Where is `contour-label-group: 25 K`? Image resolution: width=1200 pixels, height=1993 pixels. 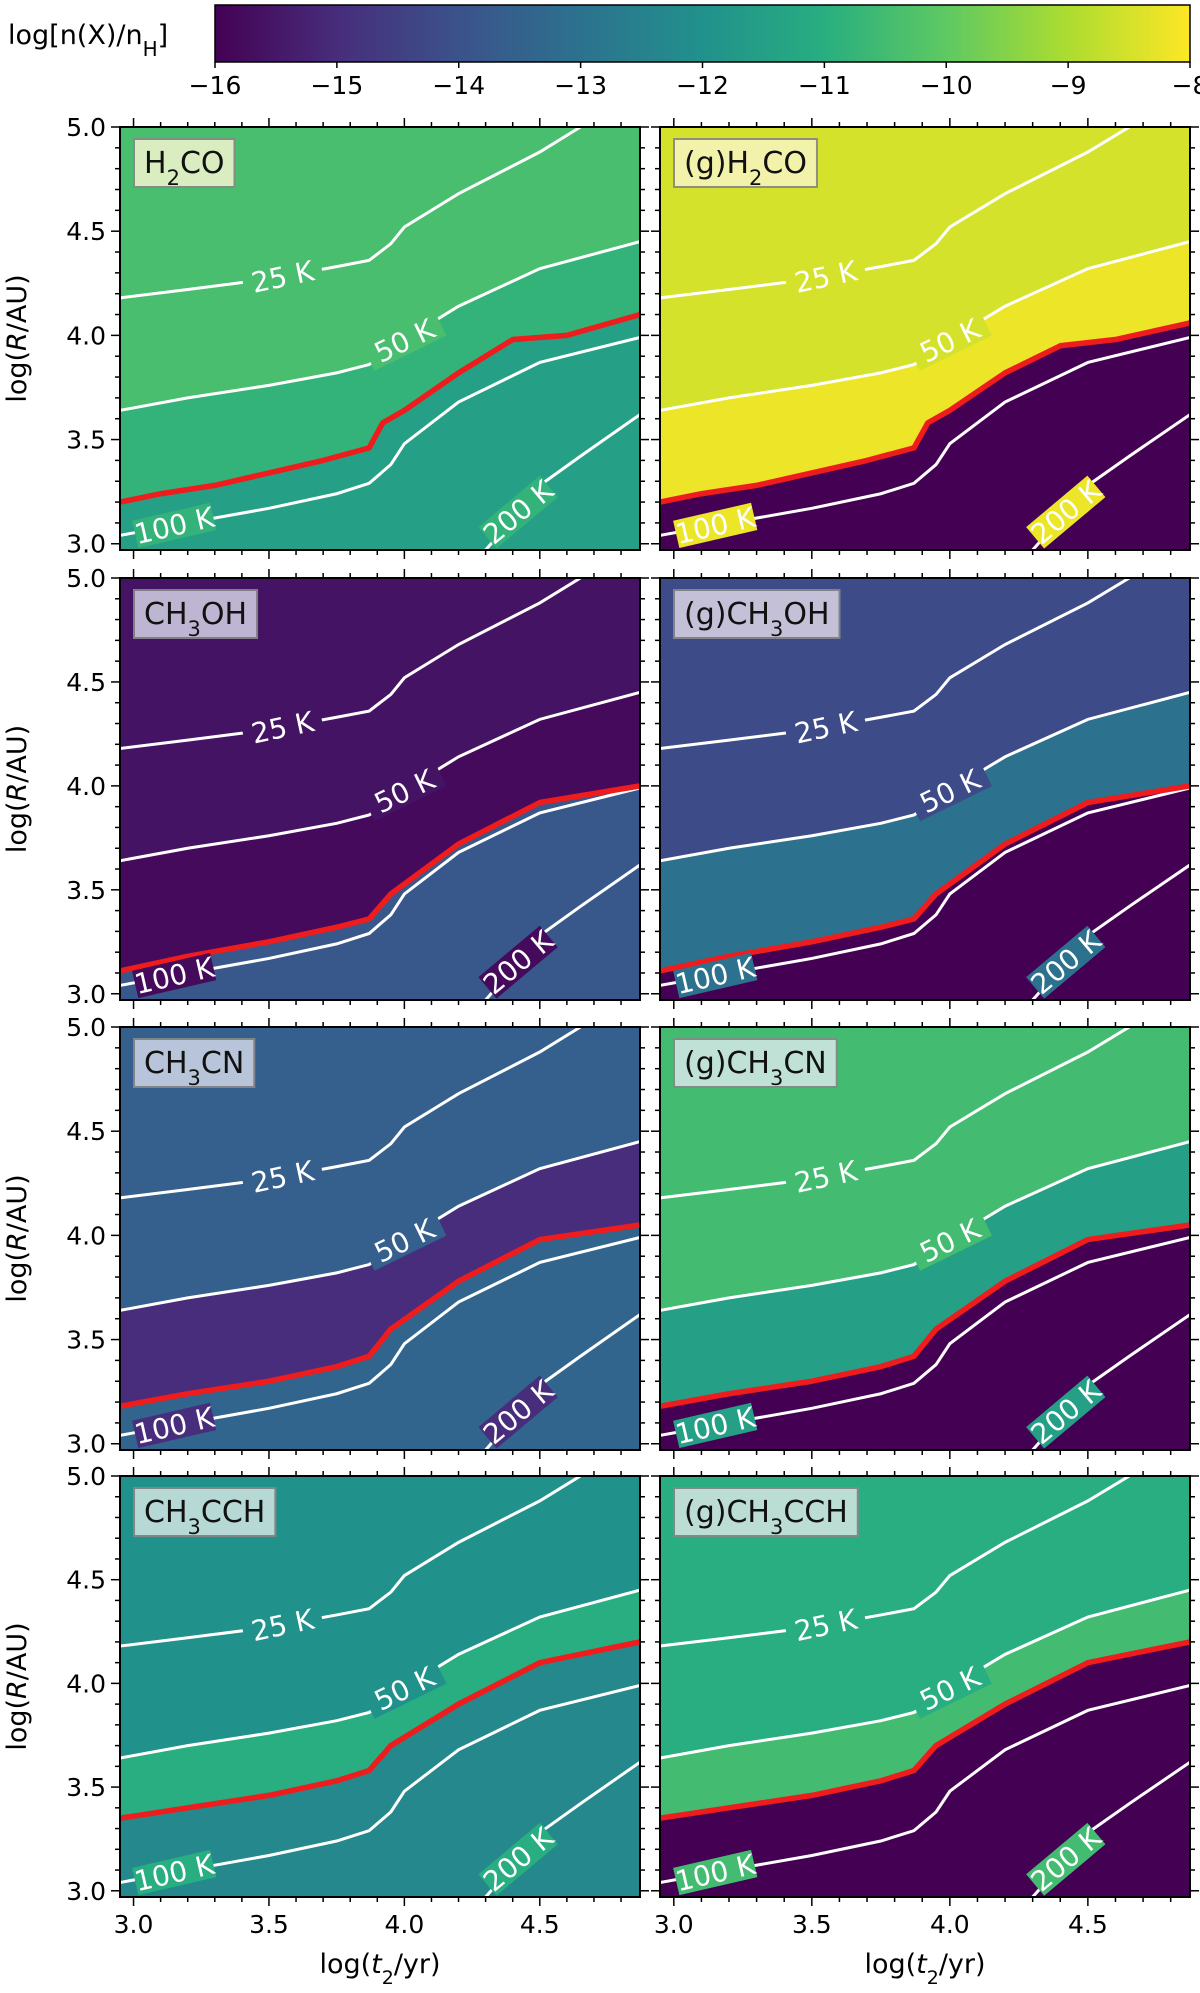
contour-label-group: 25 K is located at coordinates (282, 1625).